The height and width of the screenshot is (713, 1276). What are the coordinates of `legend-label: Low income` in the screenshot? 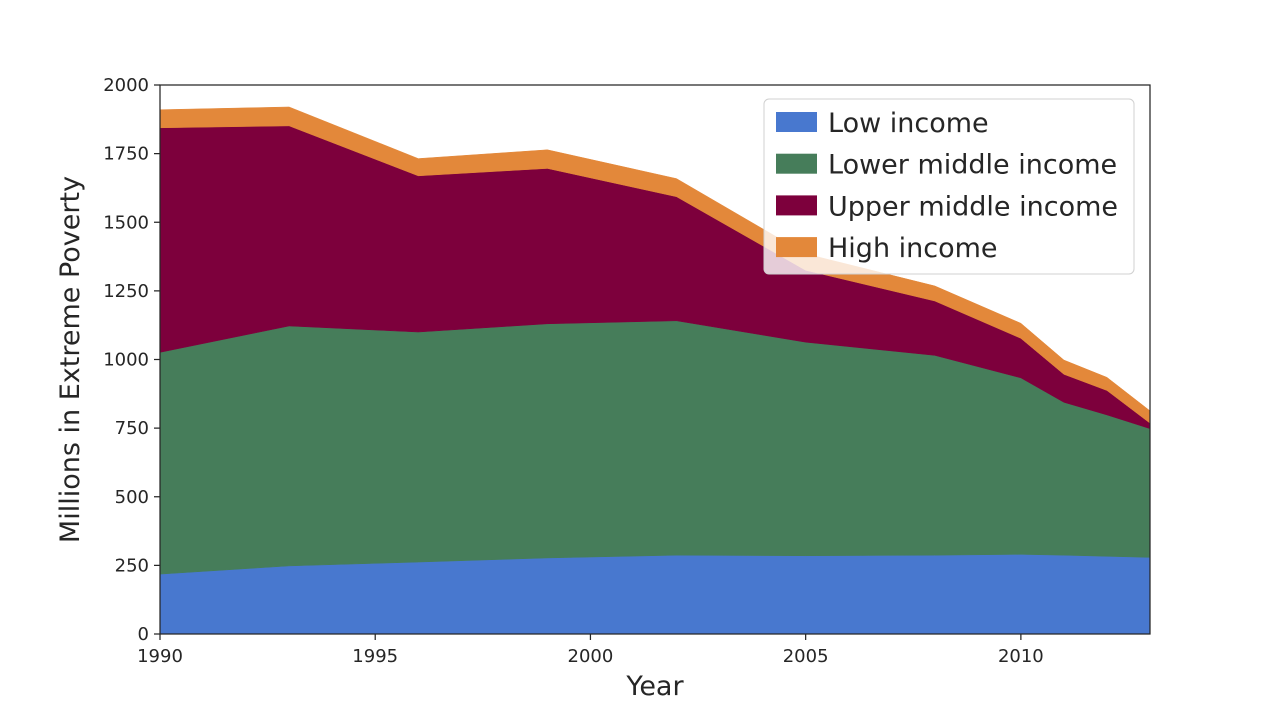 It's located at (908, 123).